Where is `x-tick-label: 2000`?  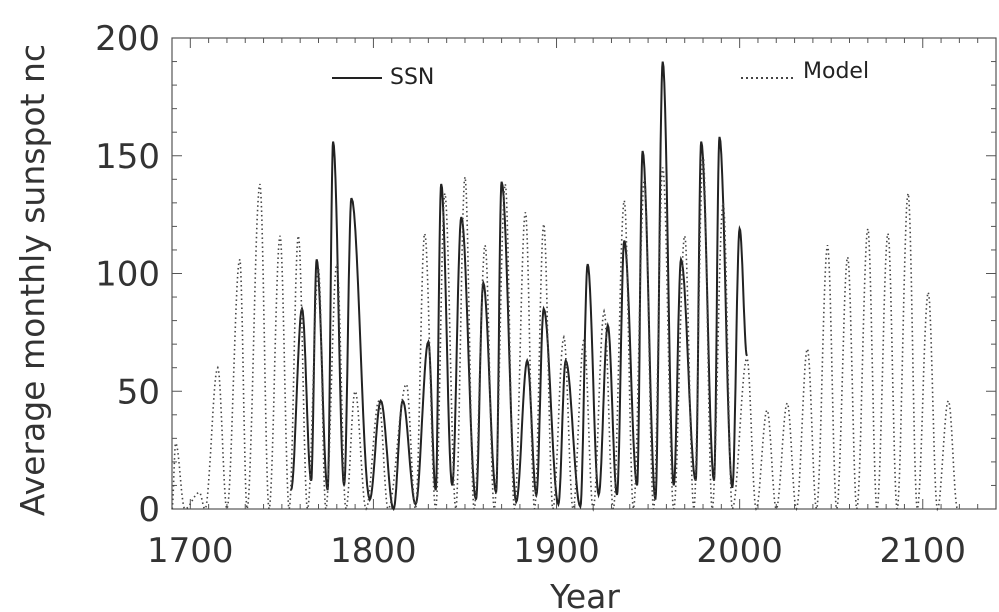 x-tick-label: 2000 is located at coordinates (739, 551).